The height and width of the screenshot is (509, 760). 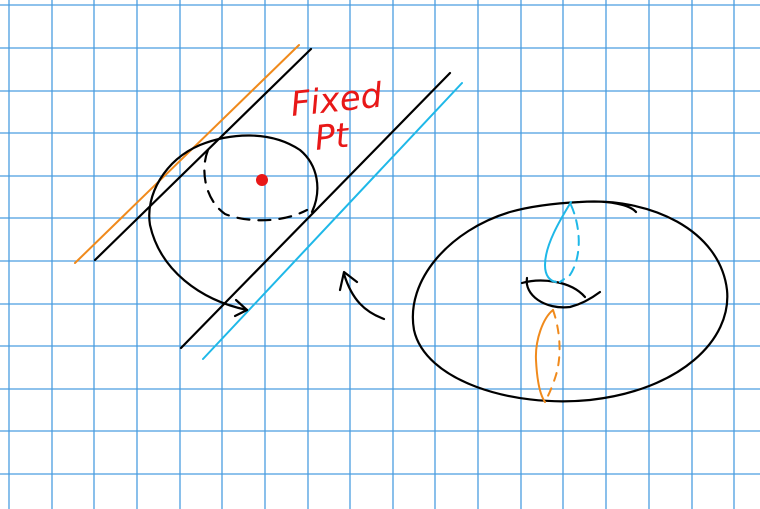 What do you see at coordinates (337, 100) in the screenshot?
I see `fixed-label: Fixed` at bounding box center [337, 100].